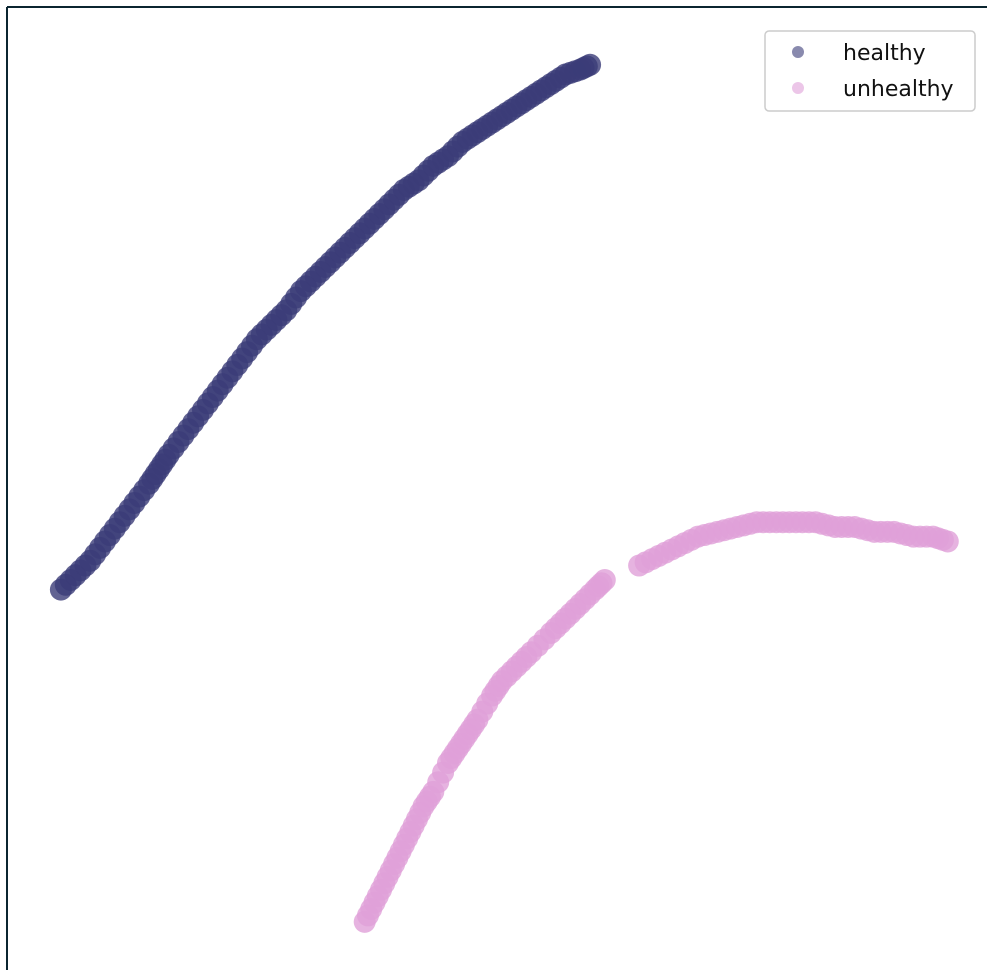 The image size is (987, 970). I want to click on legend-label-unhealthy: unhealthy, so click(898, 89).